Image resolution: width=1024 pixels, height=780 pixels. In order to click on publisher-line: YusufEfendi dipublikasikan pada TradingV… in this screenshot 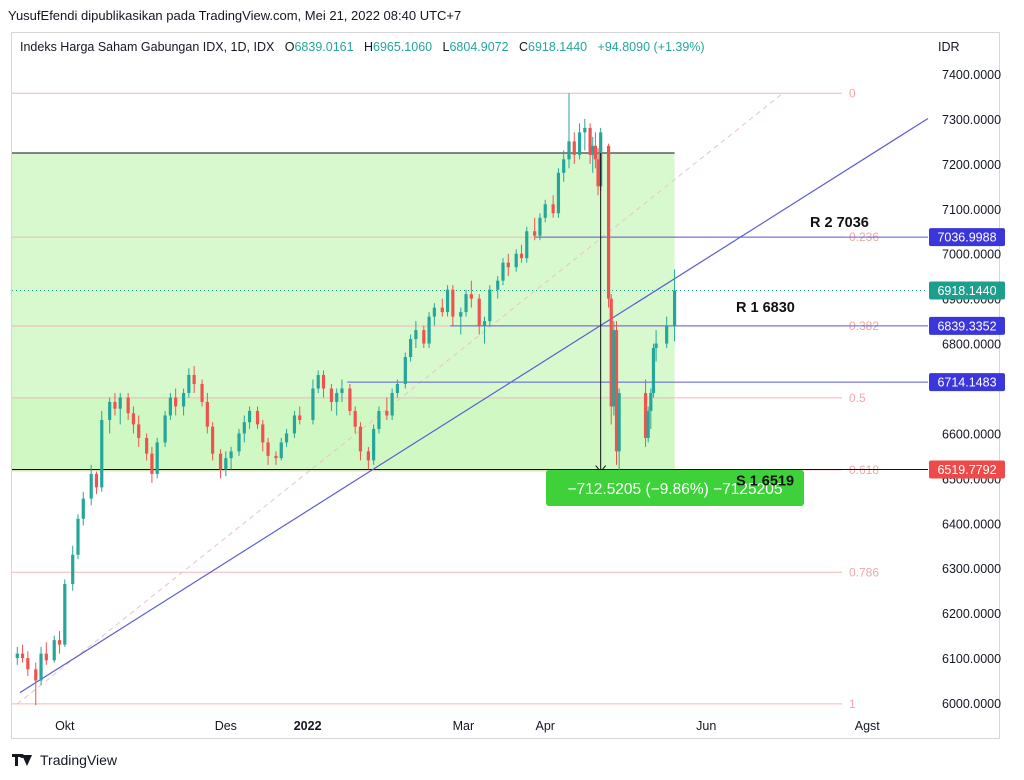, I will do `click(235, 15)`.